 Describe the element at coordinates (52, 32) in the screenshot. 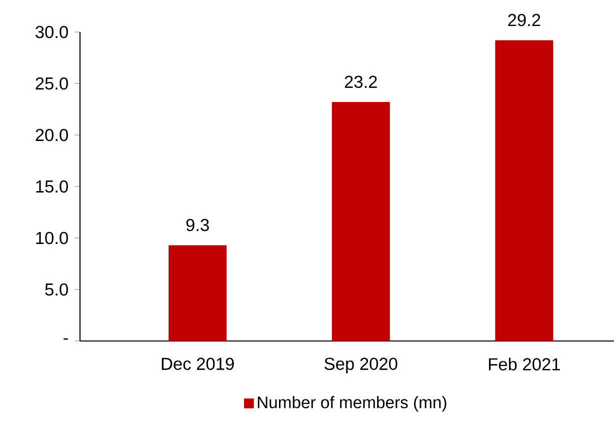

I see `y-tick-label: 30.0` at that location.